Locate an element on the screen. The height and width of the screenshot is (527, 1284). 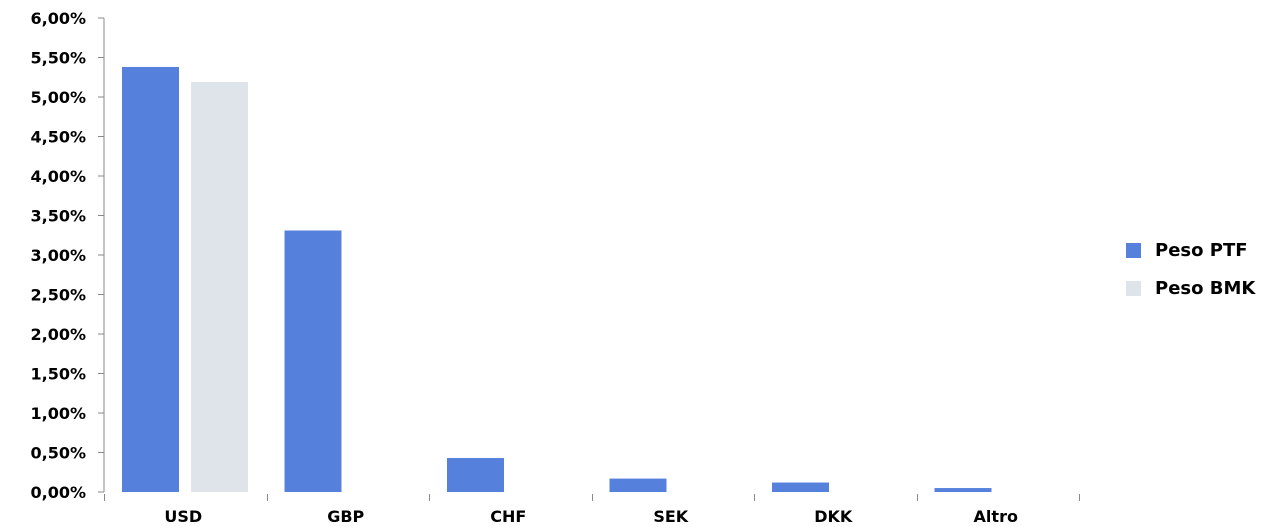
bar-peso-ptf-altro is located at coordinates (963, 490).